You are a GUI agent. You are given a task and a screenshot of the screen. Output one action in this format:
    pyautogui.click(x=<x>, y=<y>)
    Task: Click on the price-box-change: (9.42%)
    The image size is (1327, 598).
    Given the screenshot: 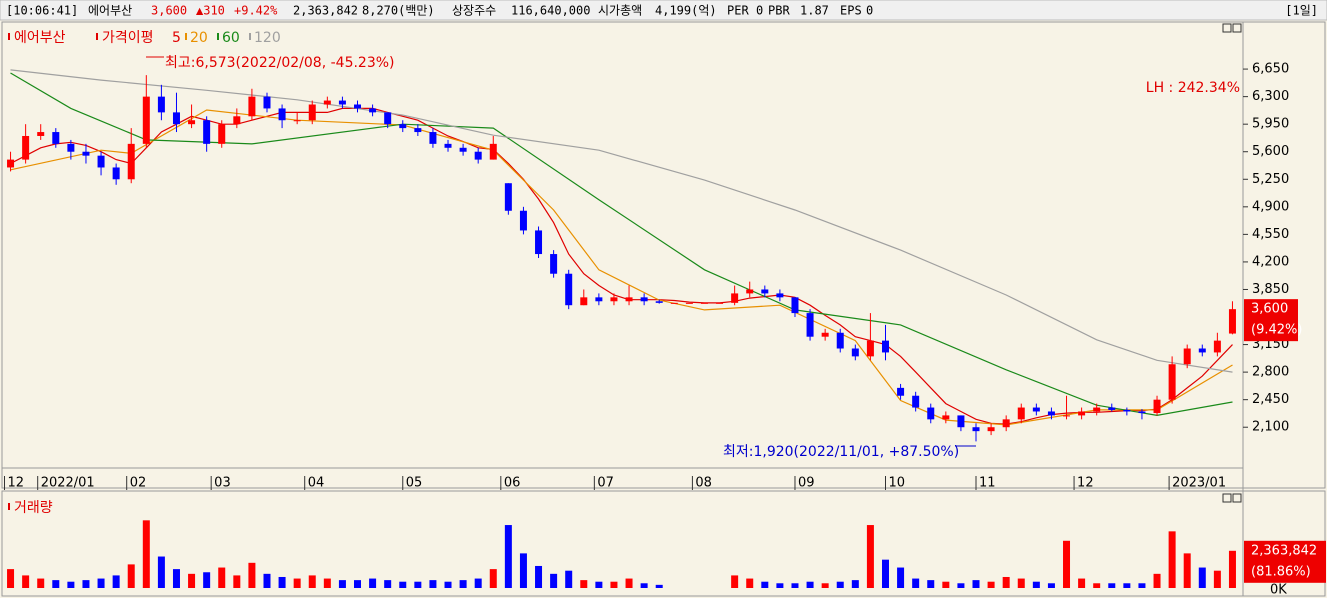 What is the action you would take?
    pyautogui.click(x=1276, y=330)
    